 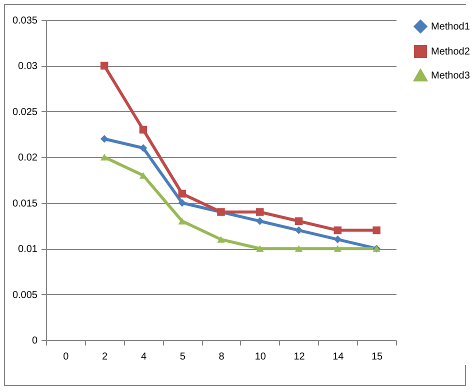 What do you see at coordinates (300, 357) in the screenshot?
I see `x-tick-label: 12` at bounding box center [300, 357].